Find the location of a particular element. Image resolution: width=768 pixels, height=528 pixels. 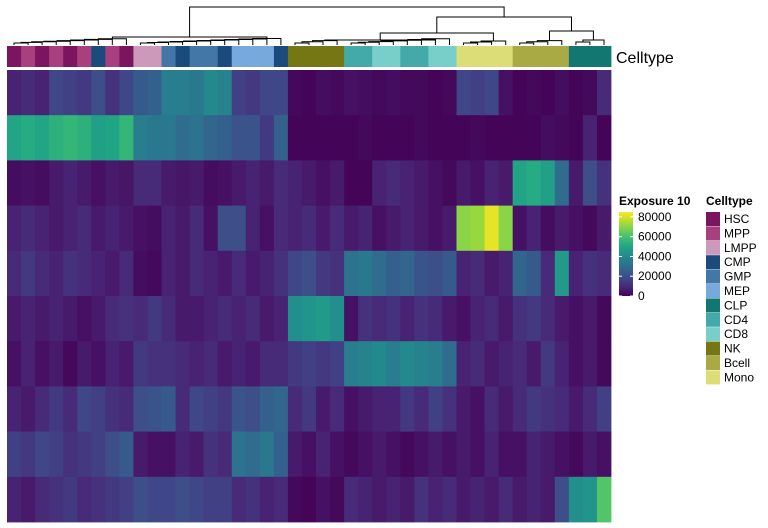

color-scale-bar is located at coordinates (626, 254).